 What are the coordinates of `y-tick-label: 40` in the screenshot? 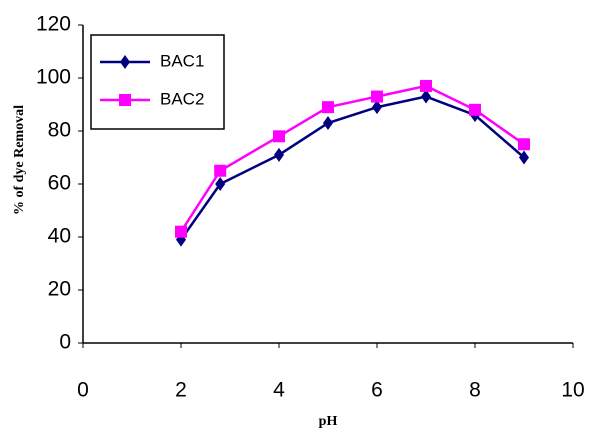 It's located at (59, 236).